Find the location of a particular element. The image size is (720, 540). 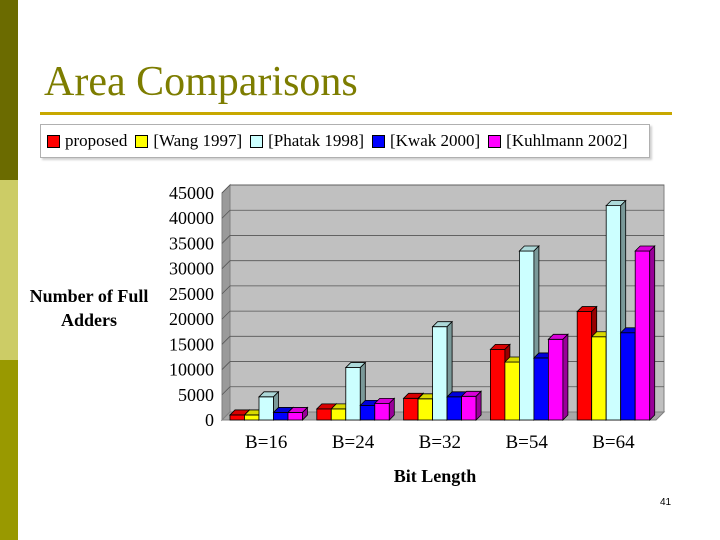

sidebar-block-middle is located at coordinates (9, 270).